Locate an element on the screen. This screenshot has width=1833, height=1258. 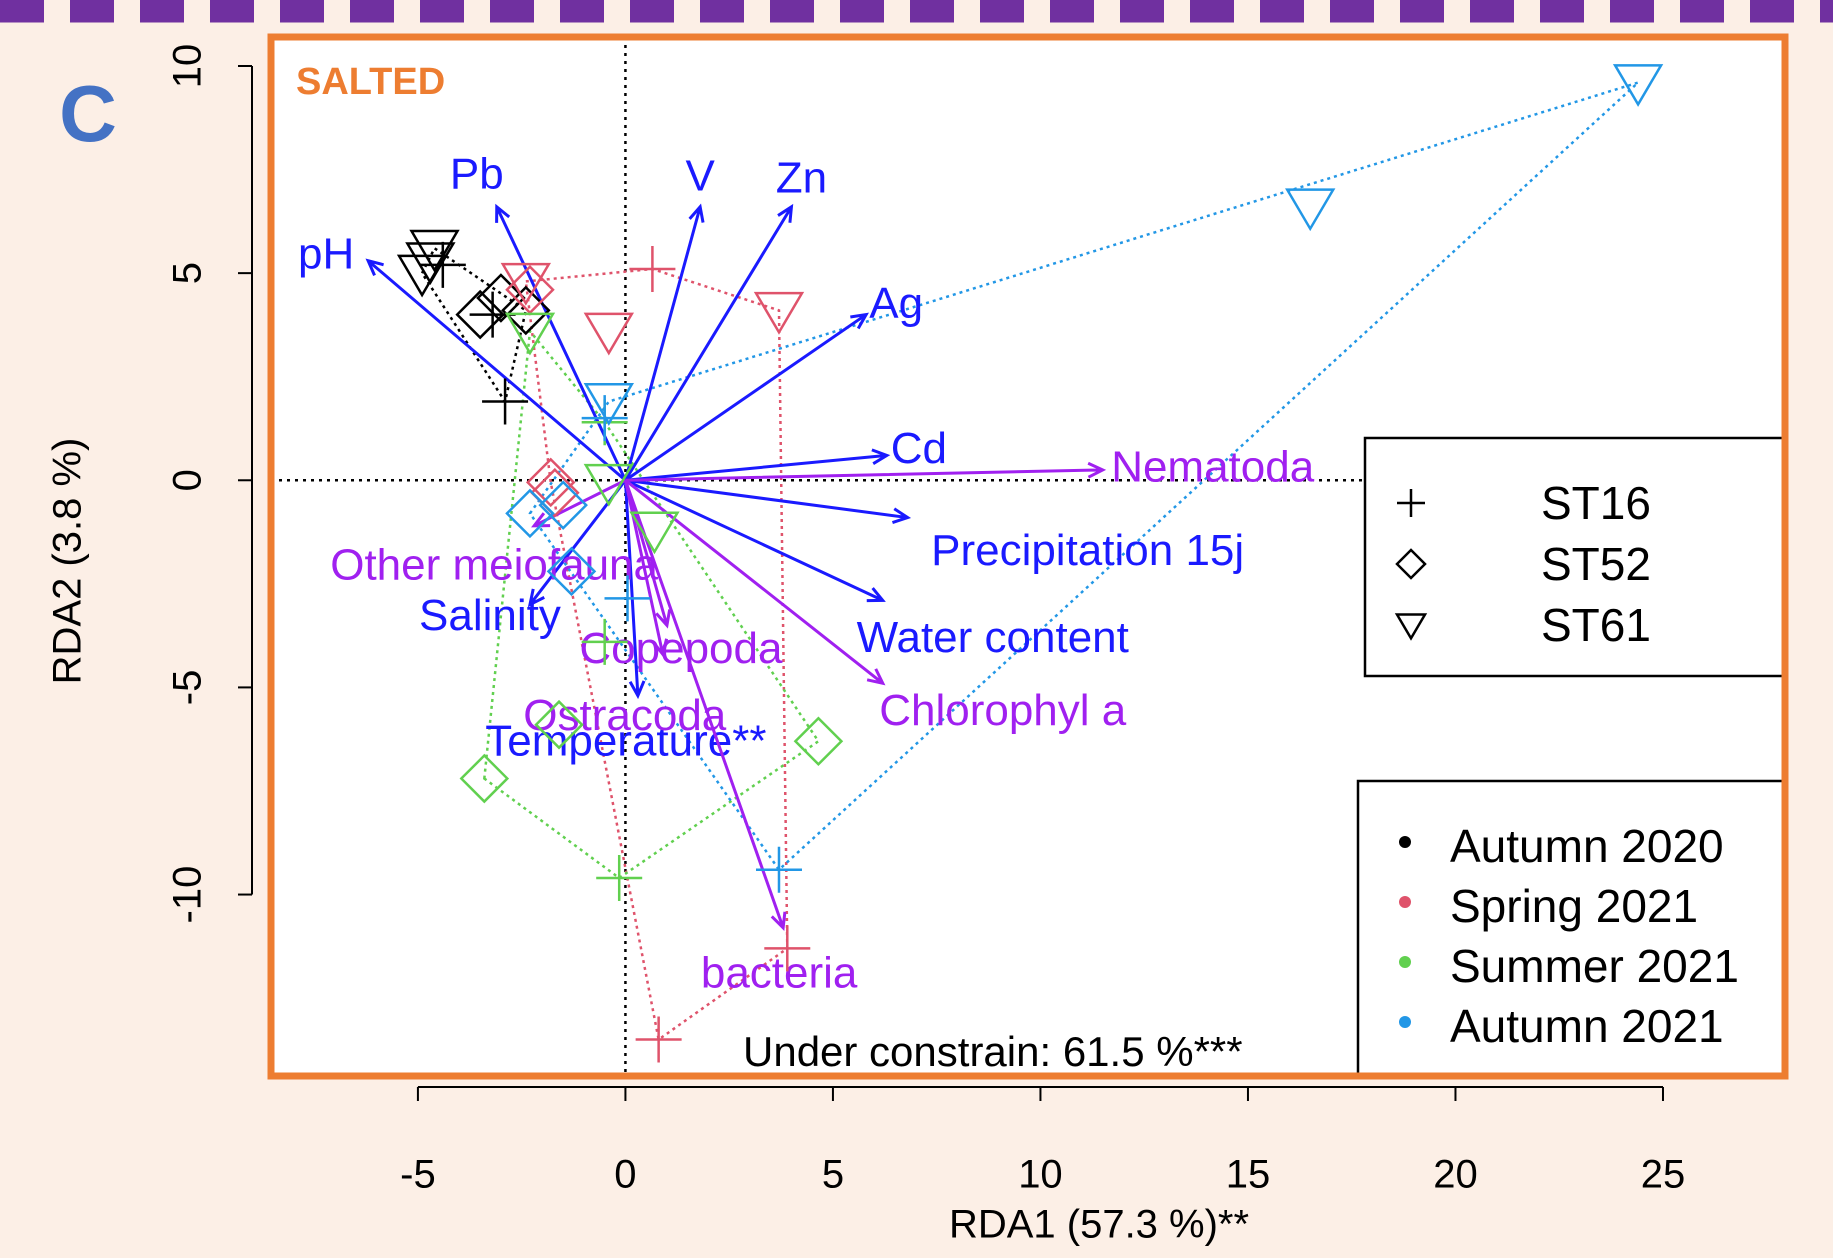
x-tick-label: 15 is located at coordinates (1248, 1175).